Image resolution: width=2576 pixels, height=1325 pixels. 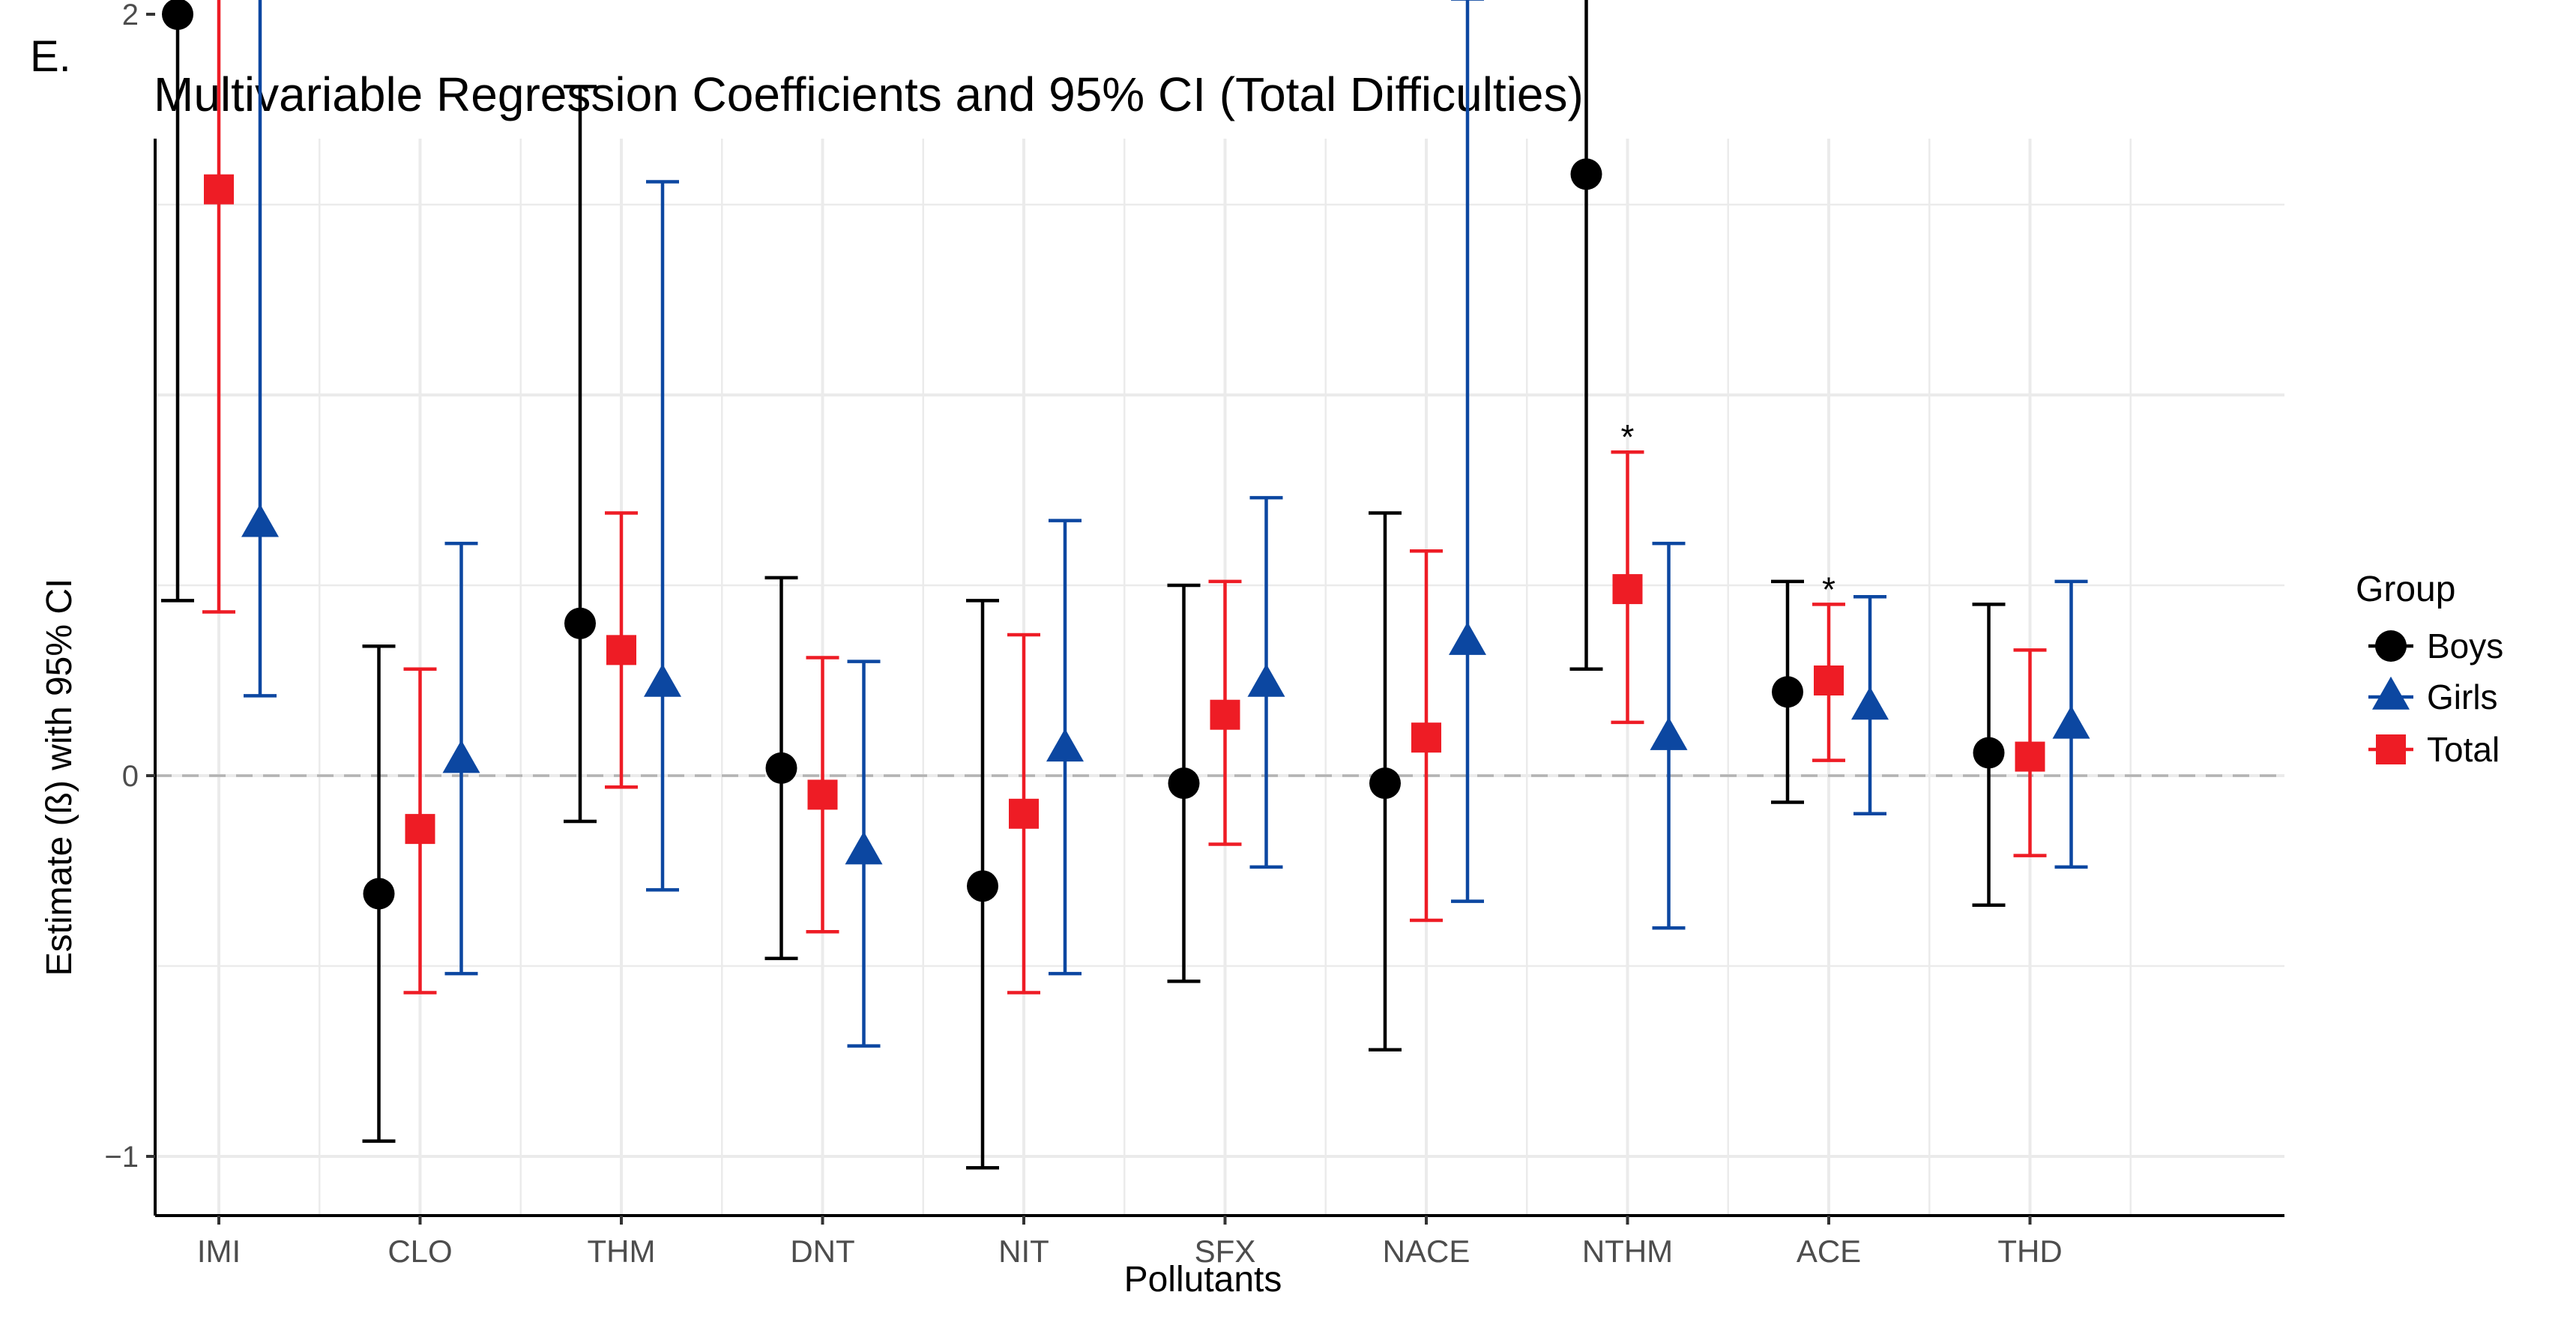 I want to click on point-total-sfx, so click(x=1225, y=714).